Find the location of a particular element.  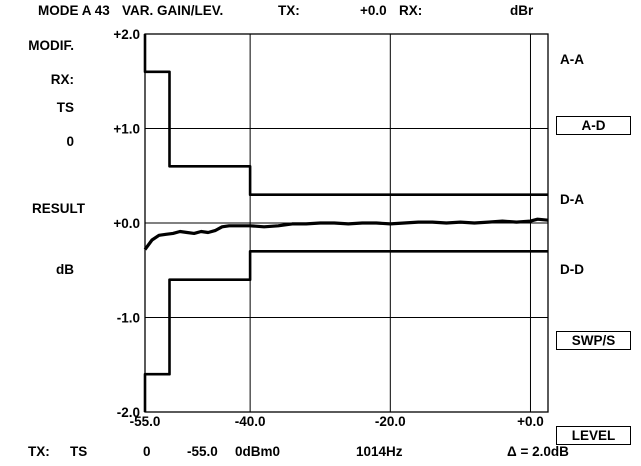

footer-zero-label: 0 is located at coordinates (147, 451).